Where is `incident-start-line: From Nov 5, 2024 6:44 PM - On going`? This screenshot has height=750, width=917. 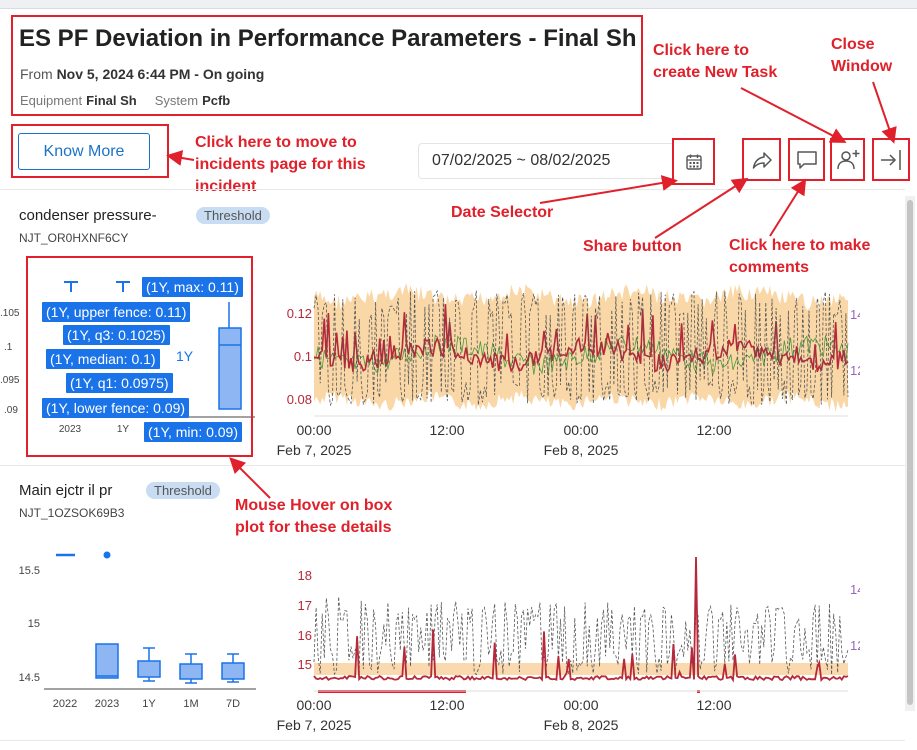
incident-start-line: From Nov 5, 2024 6:44 PM - On going is located at coordinates (142, 74).